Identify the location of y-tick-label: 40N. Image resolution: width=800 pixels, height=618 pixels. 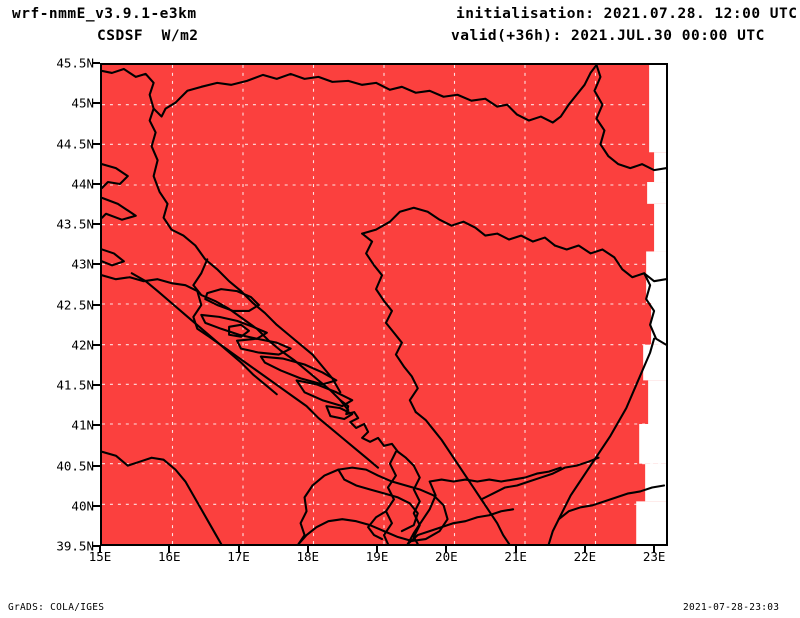
(82, 506).